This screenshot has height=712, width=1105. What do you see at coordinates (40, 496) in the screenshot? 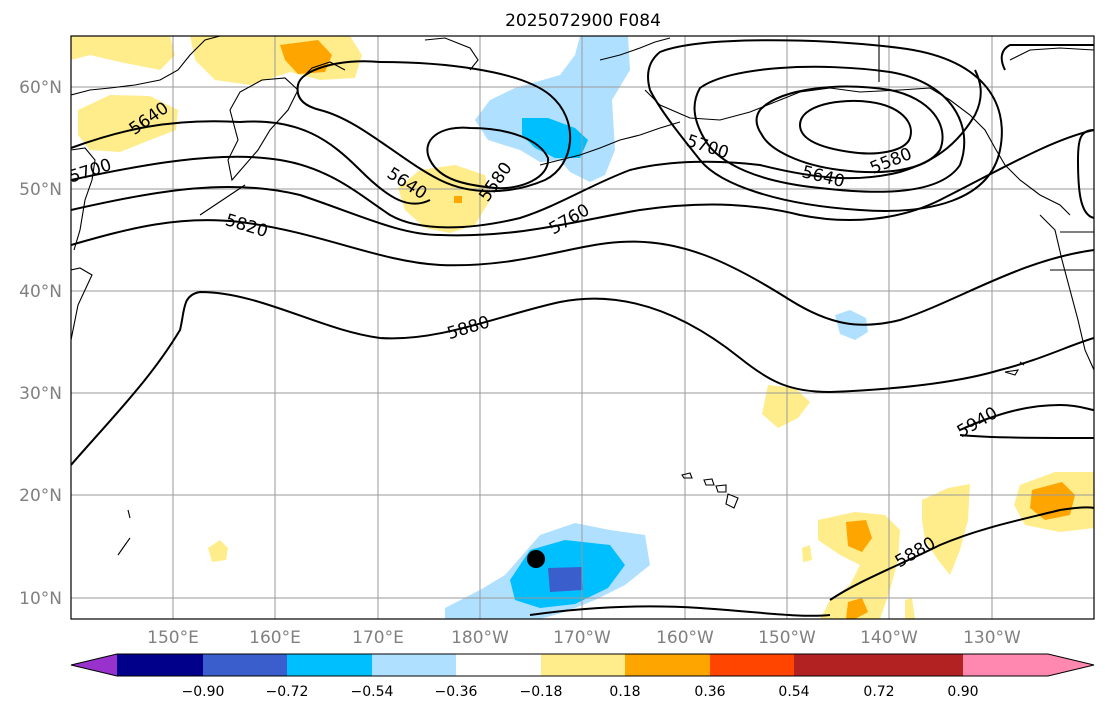
I see `lat-label: 20°N` at bounding box center [40, 496].